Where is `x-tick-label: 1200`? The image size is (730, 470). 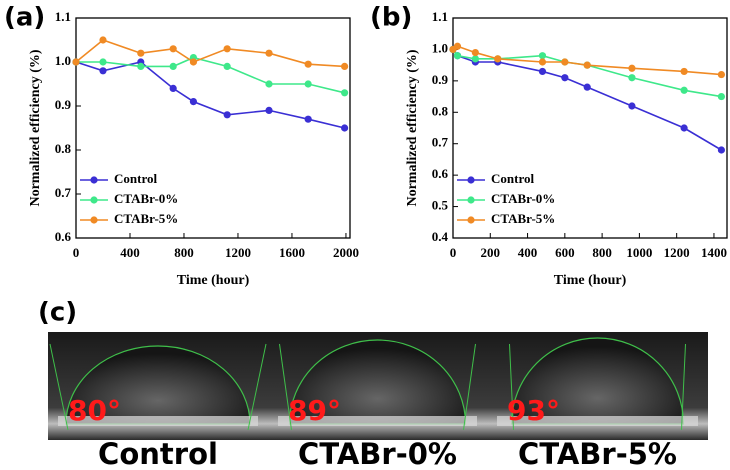
x-tick-label: 1200 is located at coordinates (677, 252).